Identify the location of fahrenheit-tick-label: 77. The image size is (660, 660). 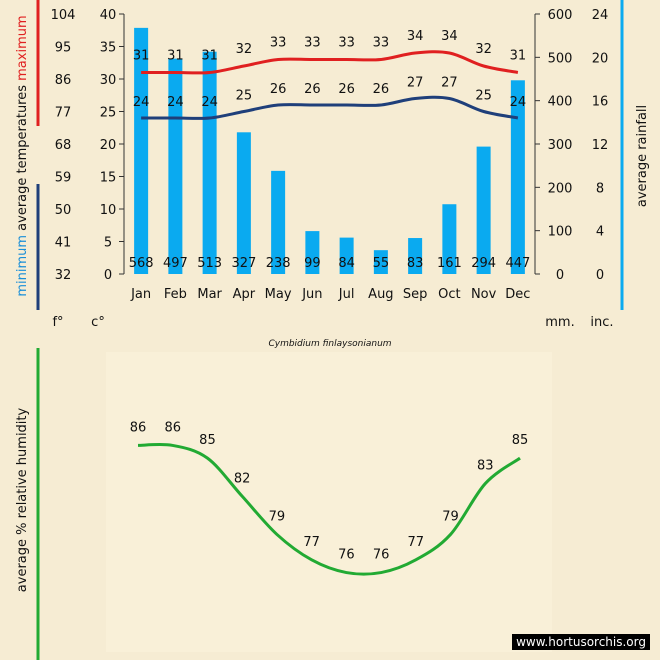
(63, 113).